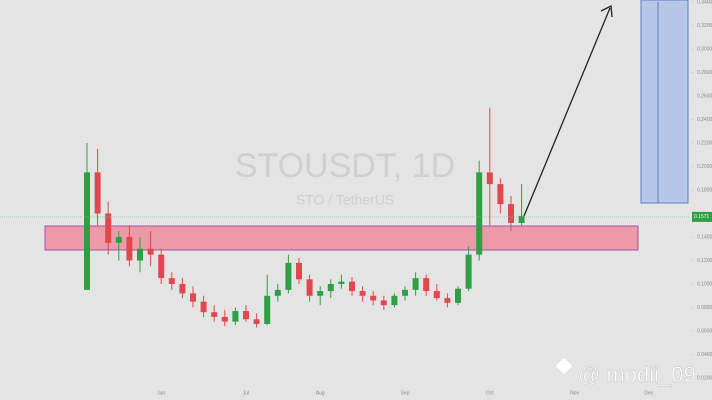 Image resolution: width=712 pixels, height=400 pixels. I want to click on y-tick-label: 0.0200, so click(704, 378).